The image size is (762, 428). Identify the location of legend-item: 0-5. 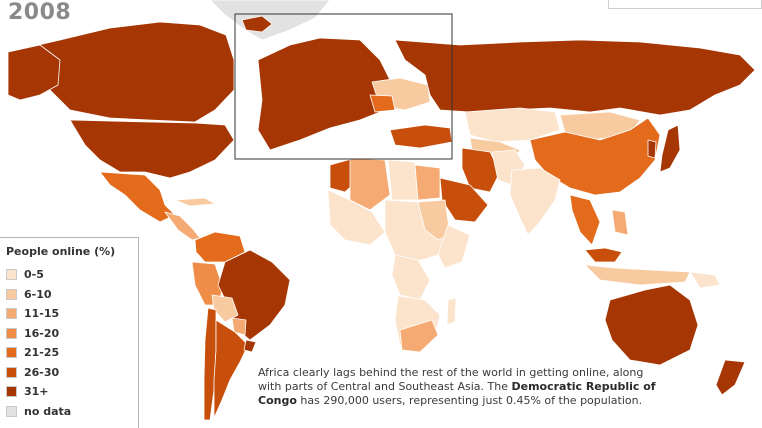
(38, 275).